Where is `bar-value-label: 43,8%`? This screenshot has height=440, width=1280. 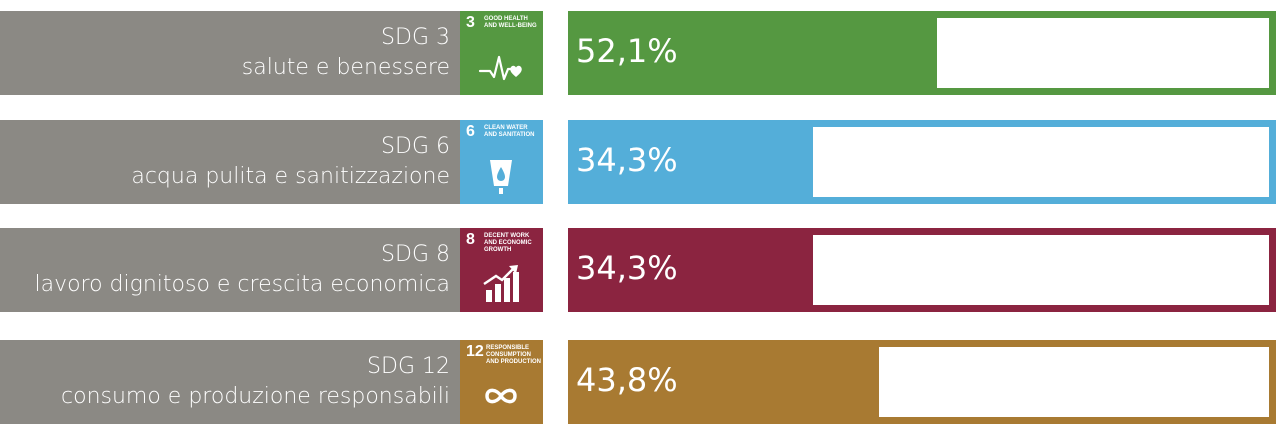
bar-value-label: 43,8% is located at coordinates (627, 380).